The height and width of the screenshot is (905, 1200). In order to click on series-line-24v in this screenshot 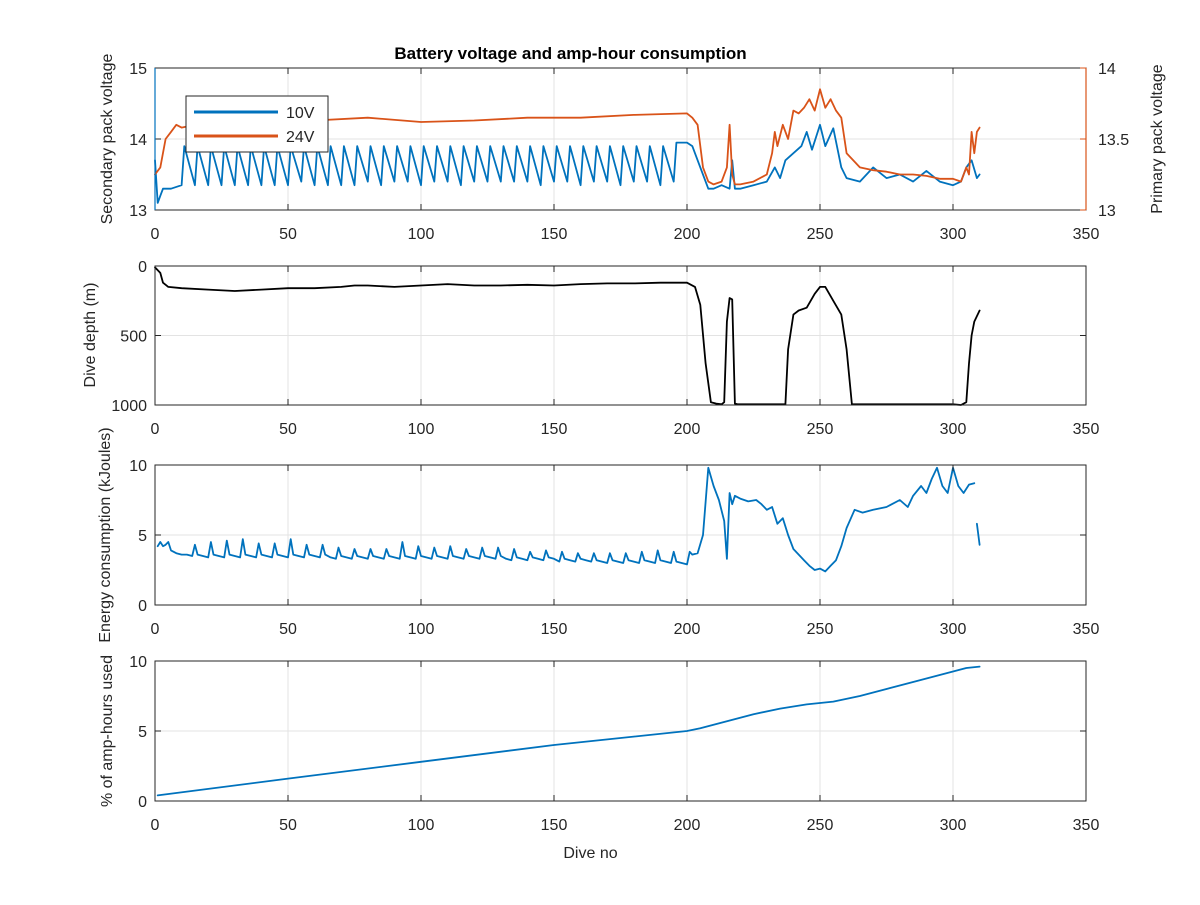, I will do `click(567, 137)`.